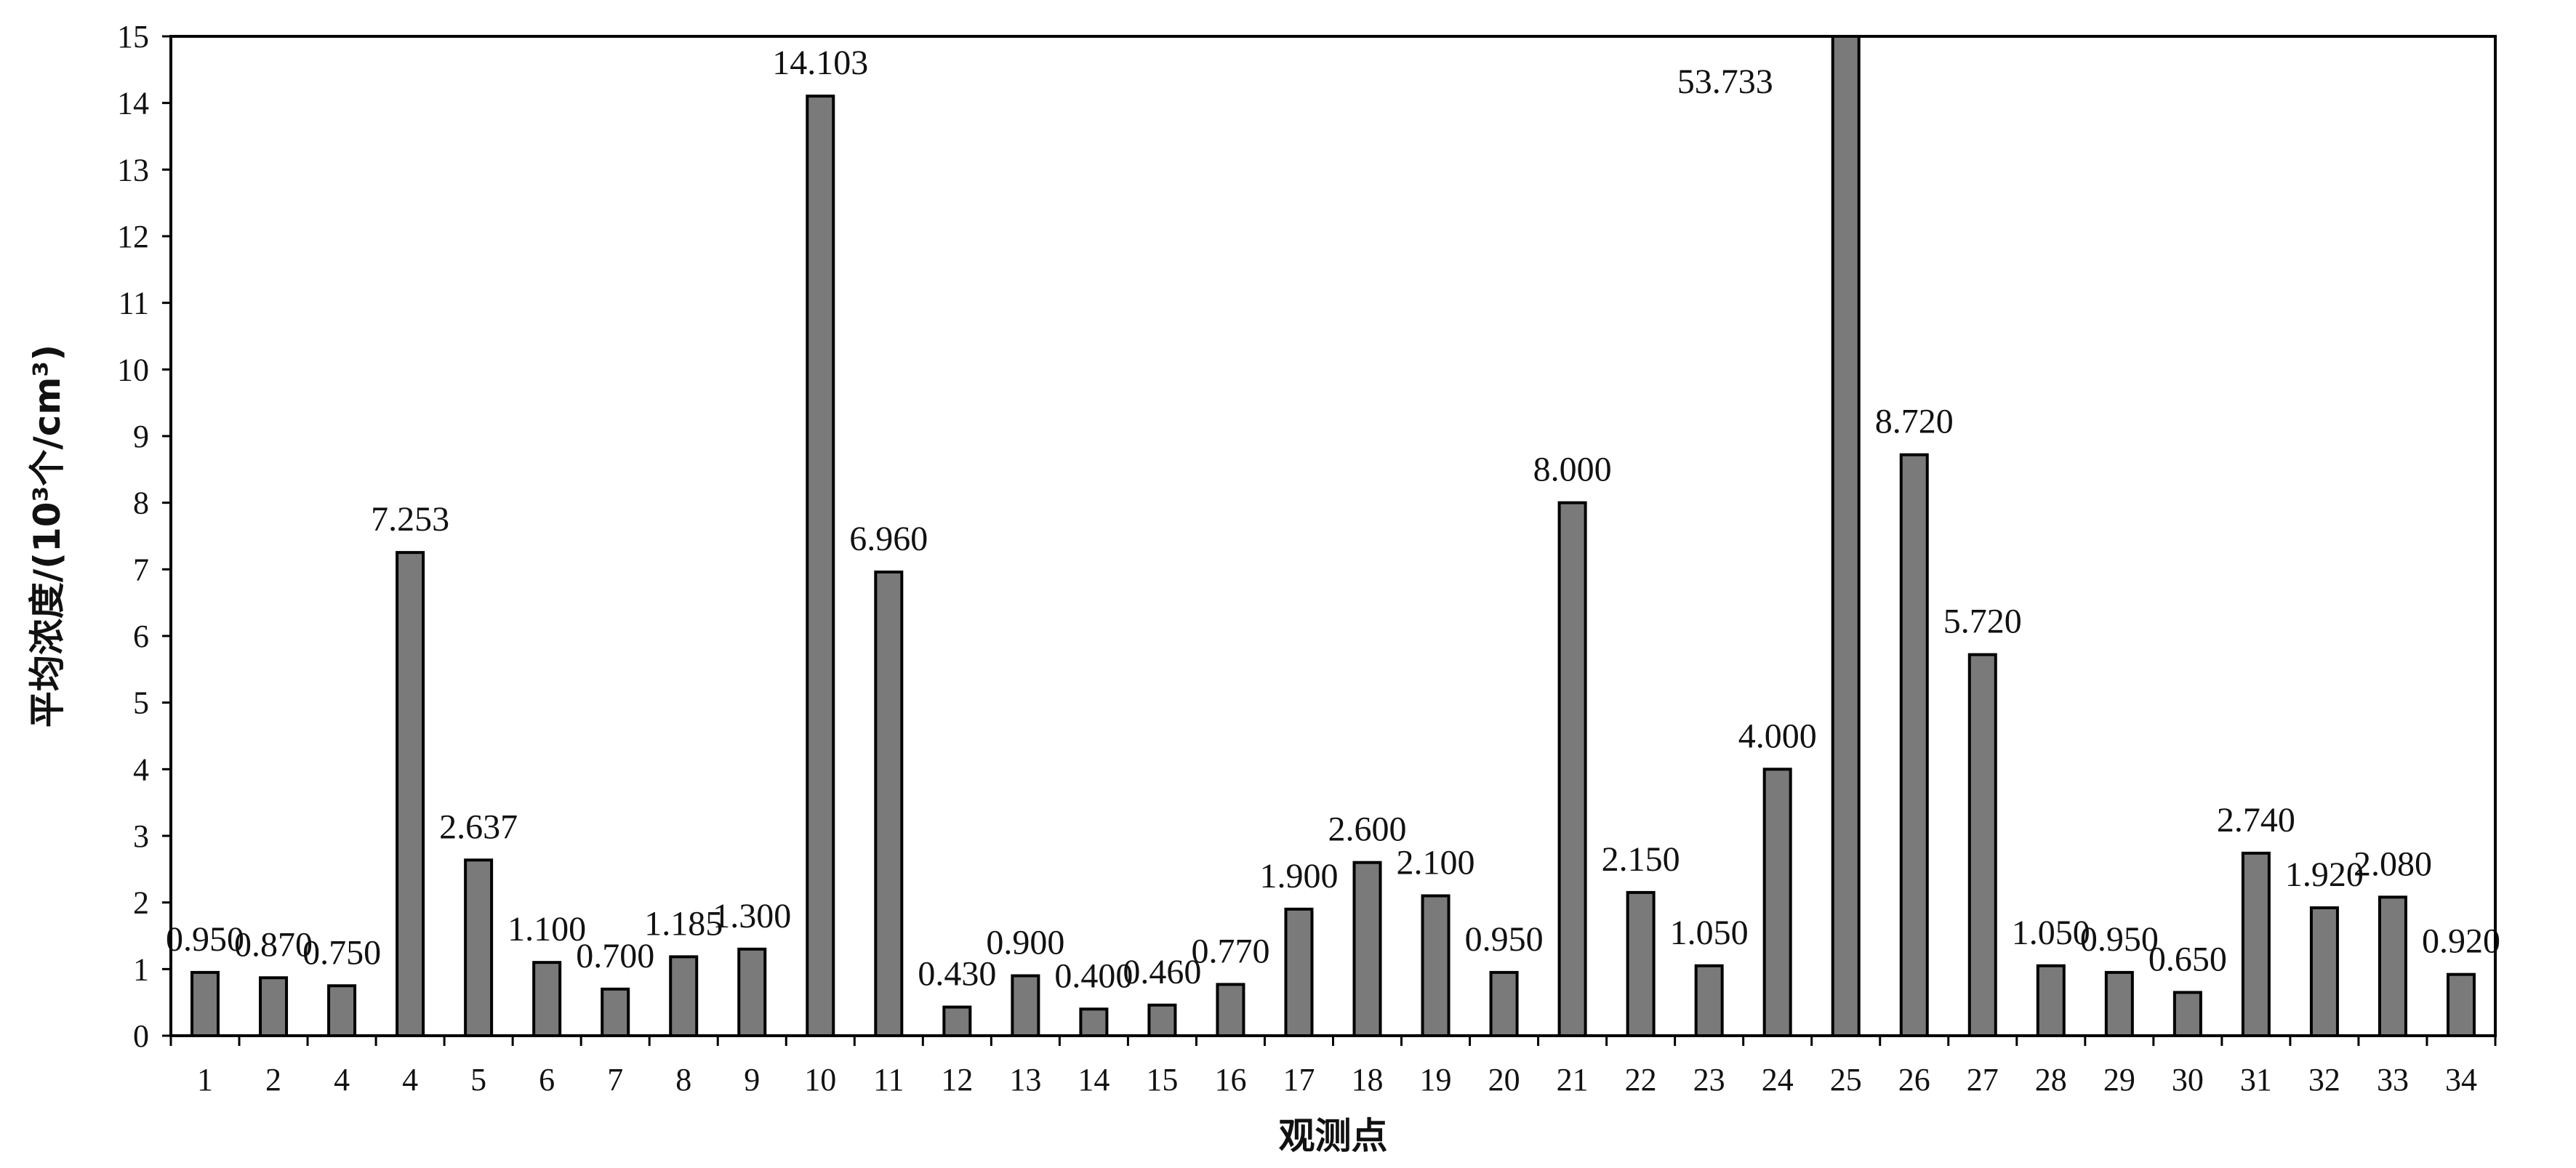 Image resolution: width=2576 pixels, height=1168 pixels. Describe the element at coordinates (1162, 972) in the screenshot. I see `data-label: 0.460` at that location.